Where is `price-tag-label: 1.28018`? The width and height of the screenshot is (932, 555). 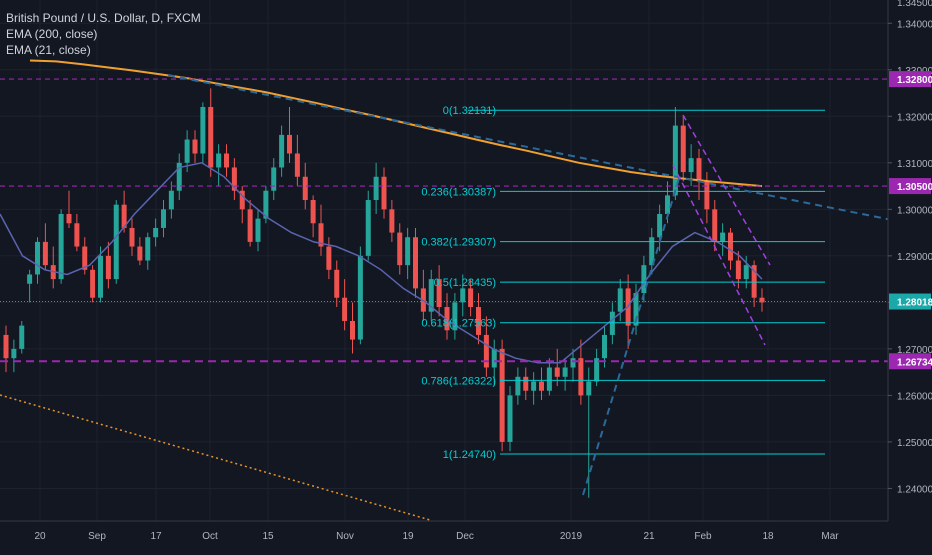 price-tag-label: 1.28018 is located at coordinates (914, 303).